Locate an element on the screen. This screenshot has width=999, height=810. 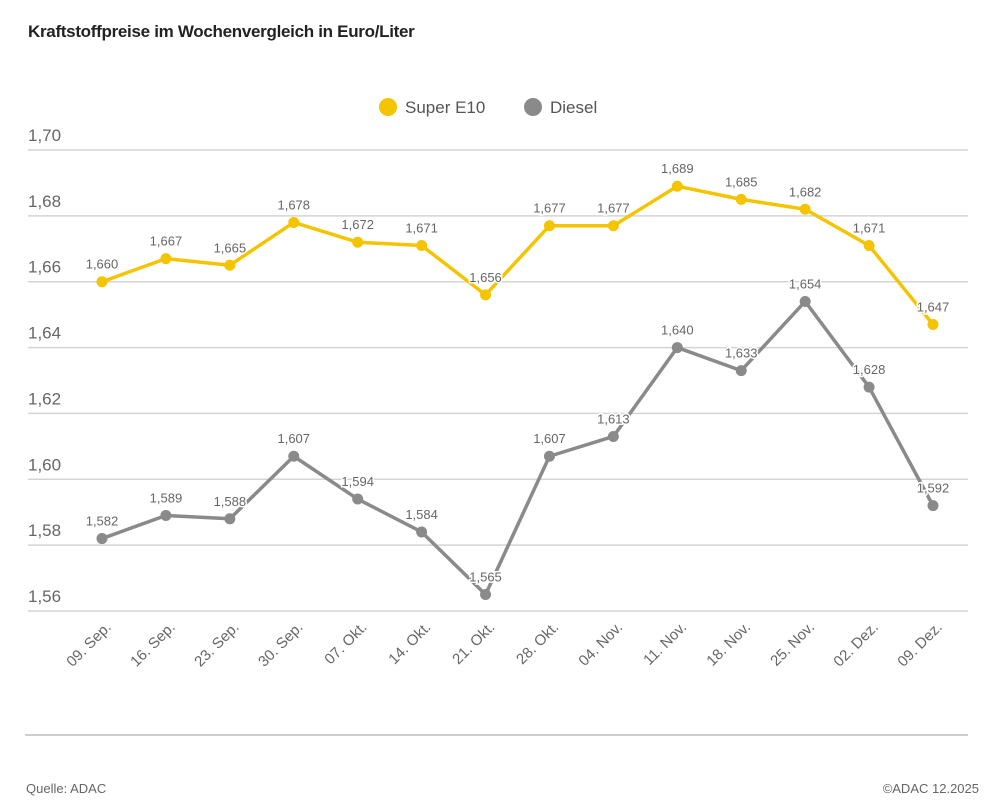
x-tick-label: 04. Nov. is located at coordinates (600, 644).